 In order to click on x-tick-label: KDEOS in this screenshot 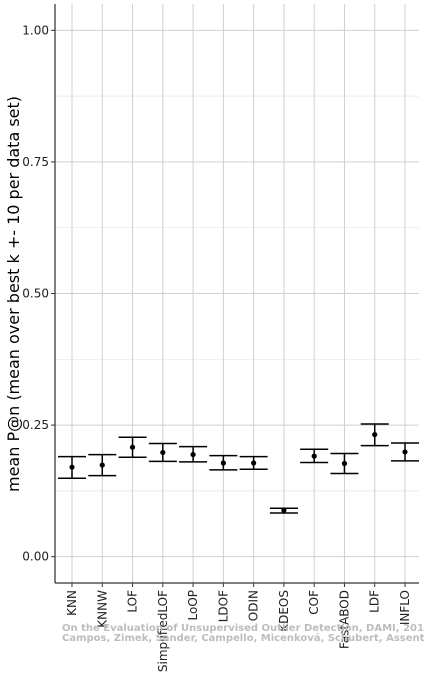, I will do `click(284, 611)`.